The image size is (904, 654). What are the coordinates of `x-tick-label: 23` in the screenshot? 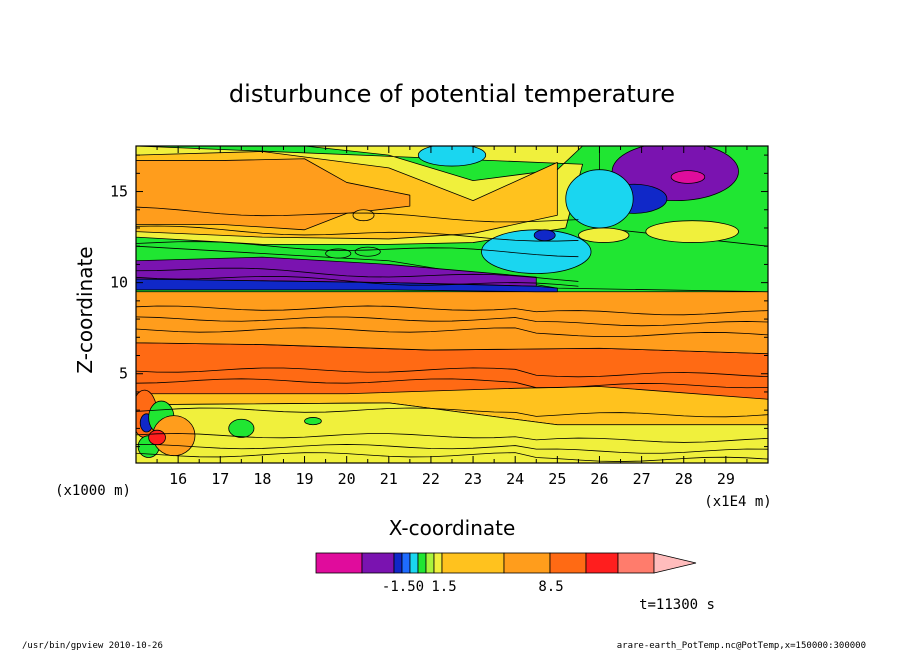 It's located at (473, 479).